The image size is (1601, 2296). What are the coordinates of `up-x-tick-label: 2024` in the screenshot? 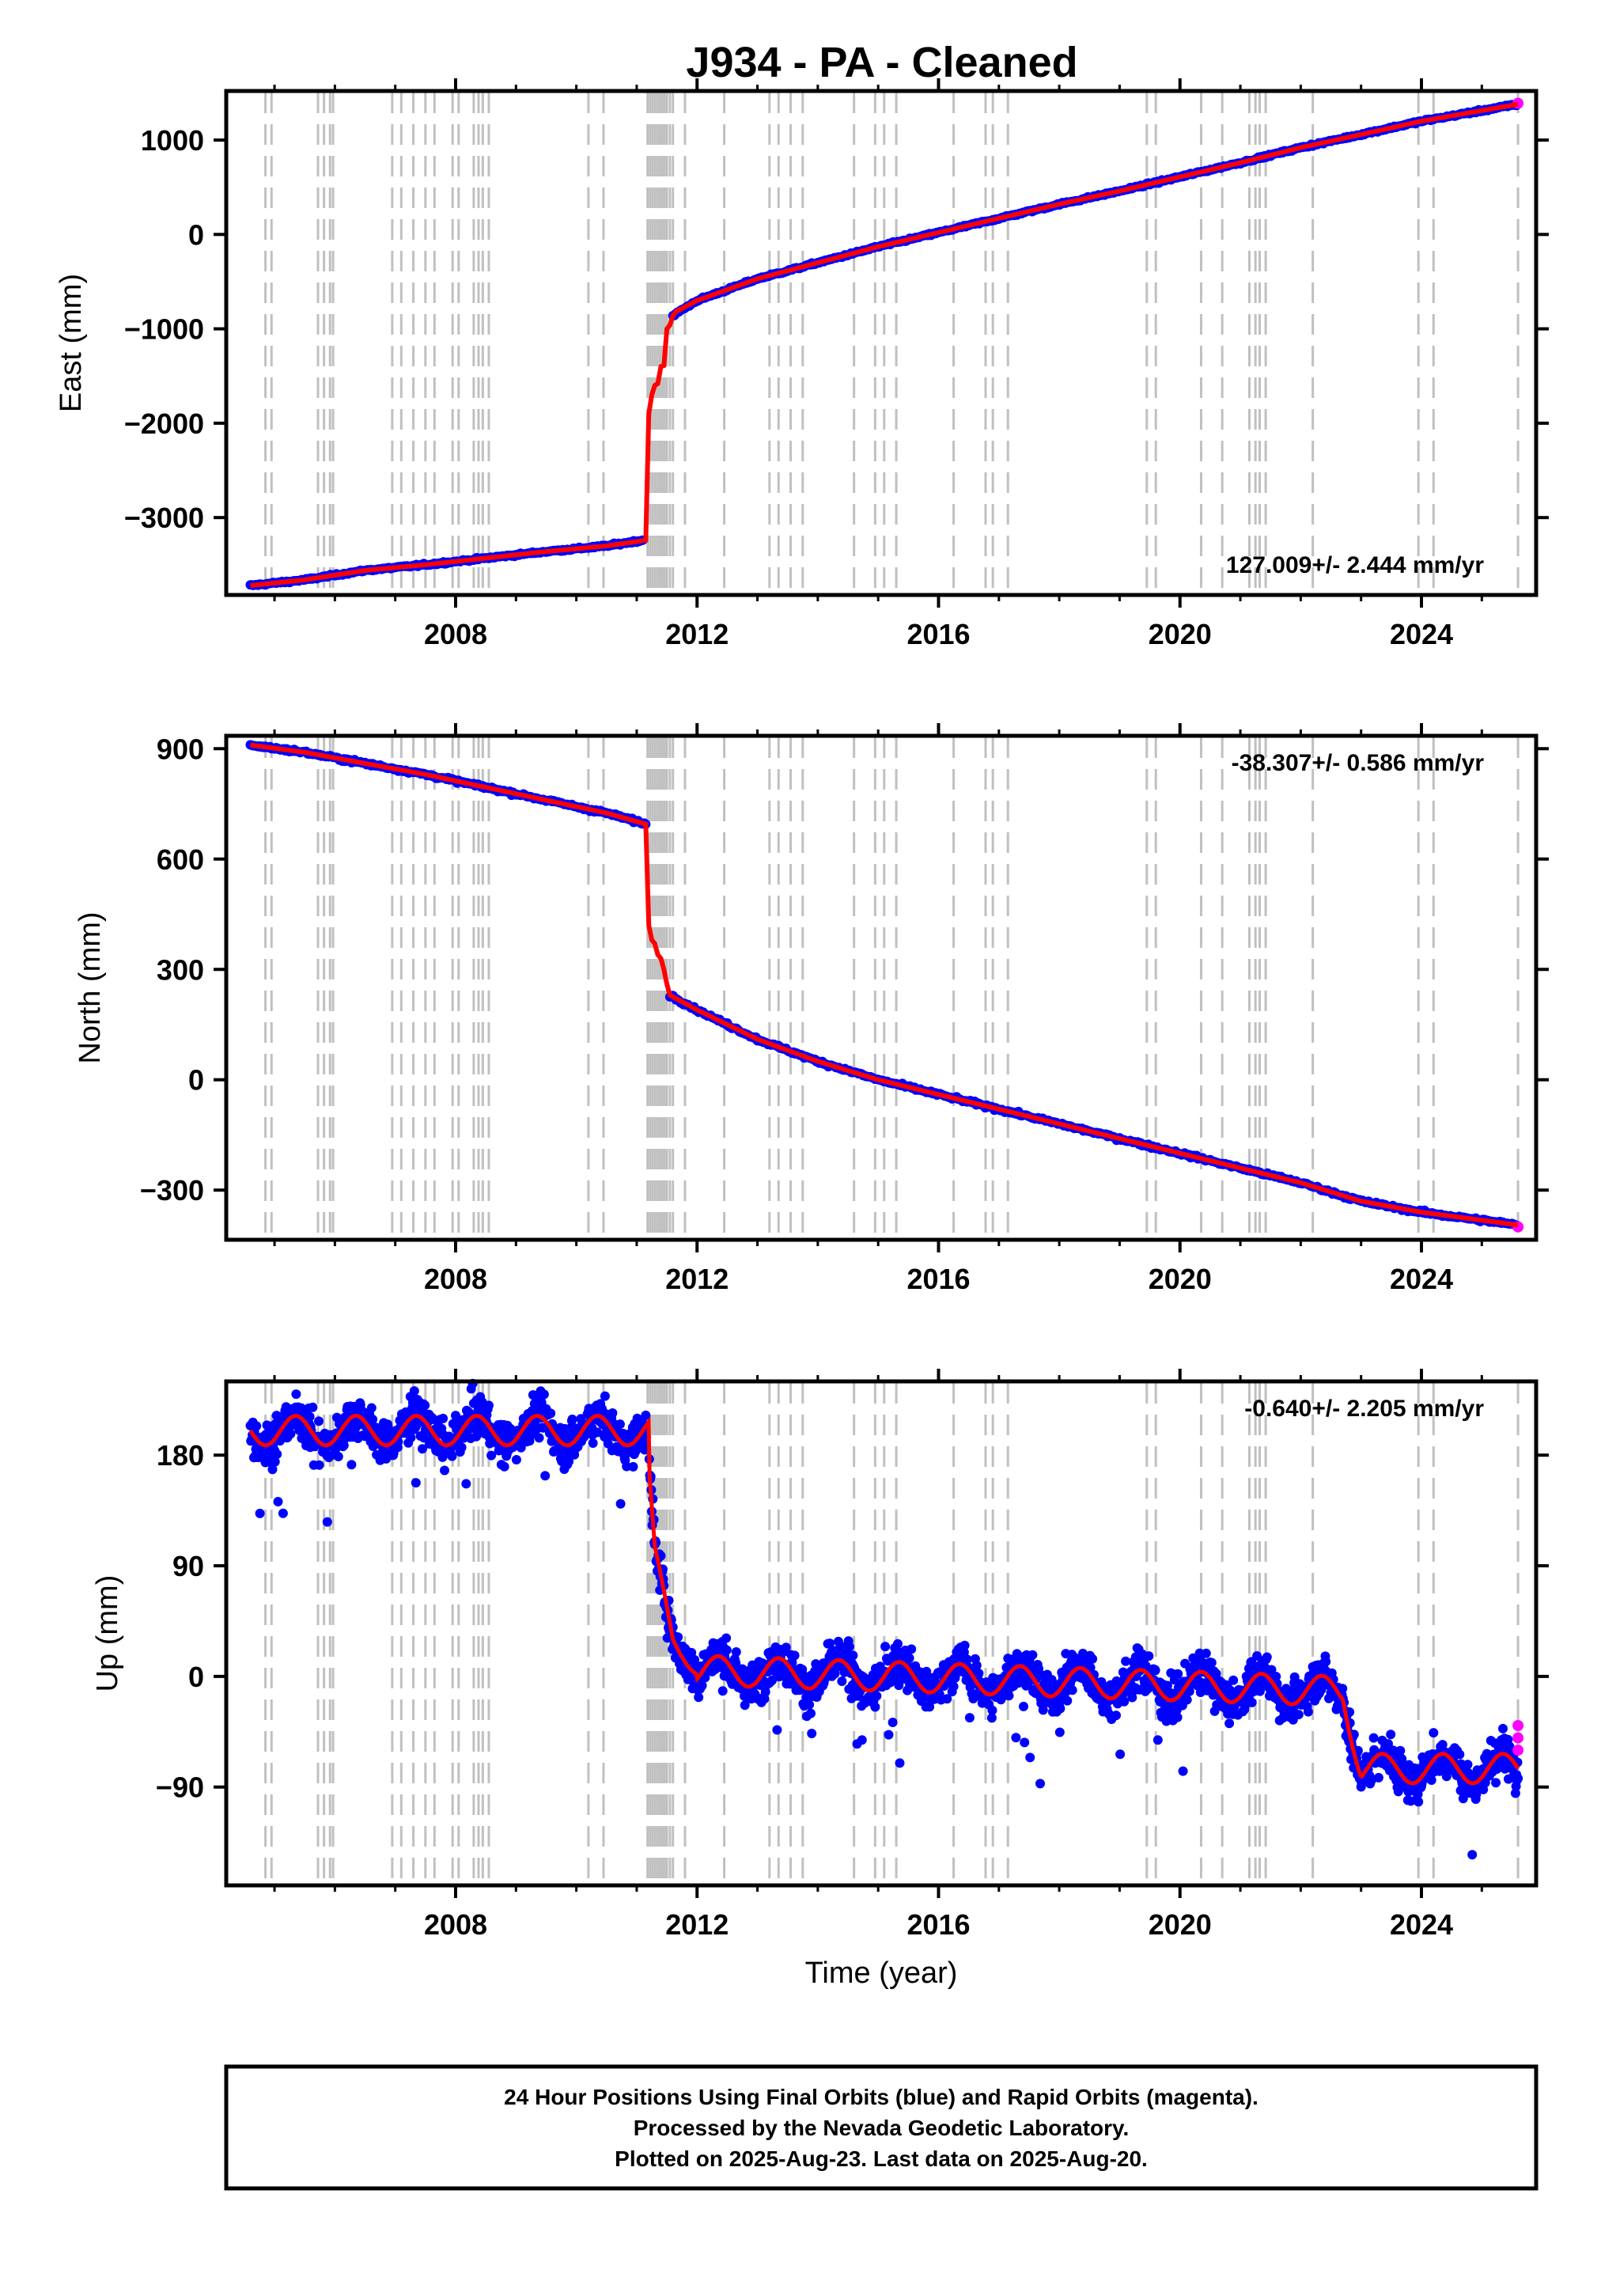 It's located at (1422, 1925).